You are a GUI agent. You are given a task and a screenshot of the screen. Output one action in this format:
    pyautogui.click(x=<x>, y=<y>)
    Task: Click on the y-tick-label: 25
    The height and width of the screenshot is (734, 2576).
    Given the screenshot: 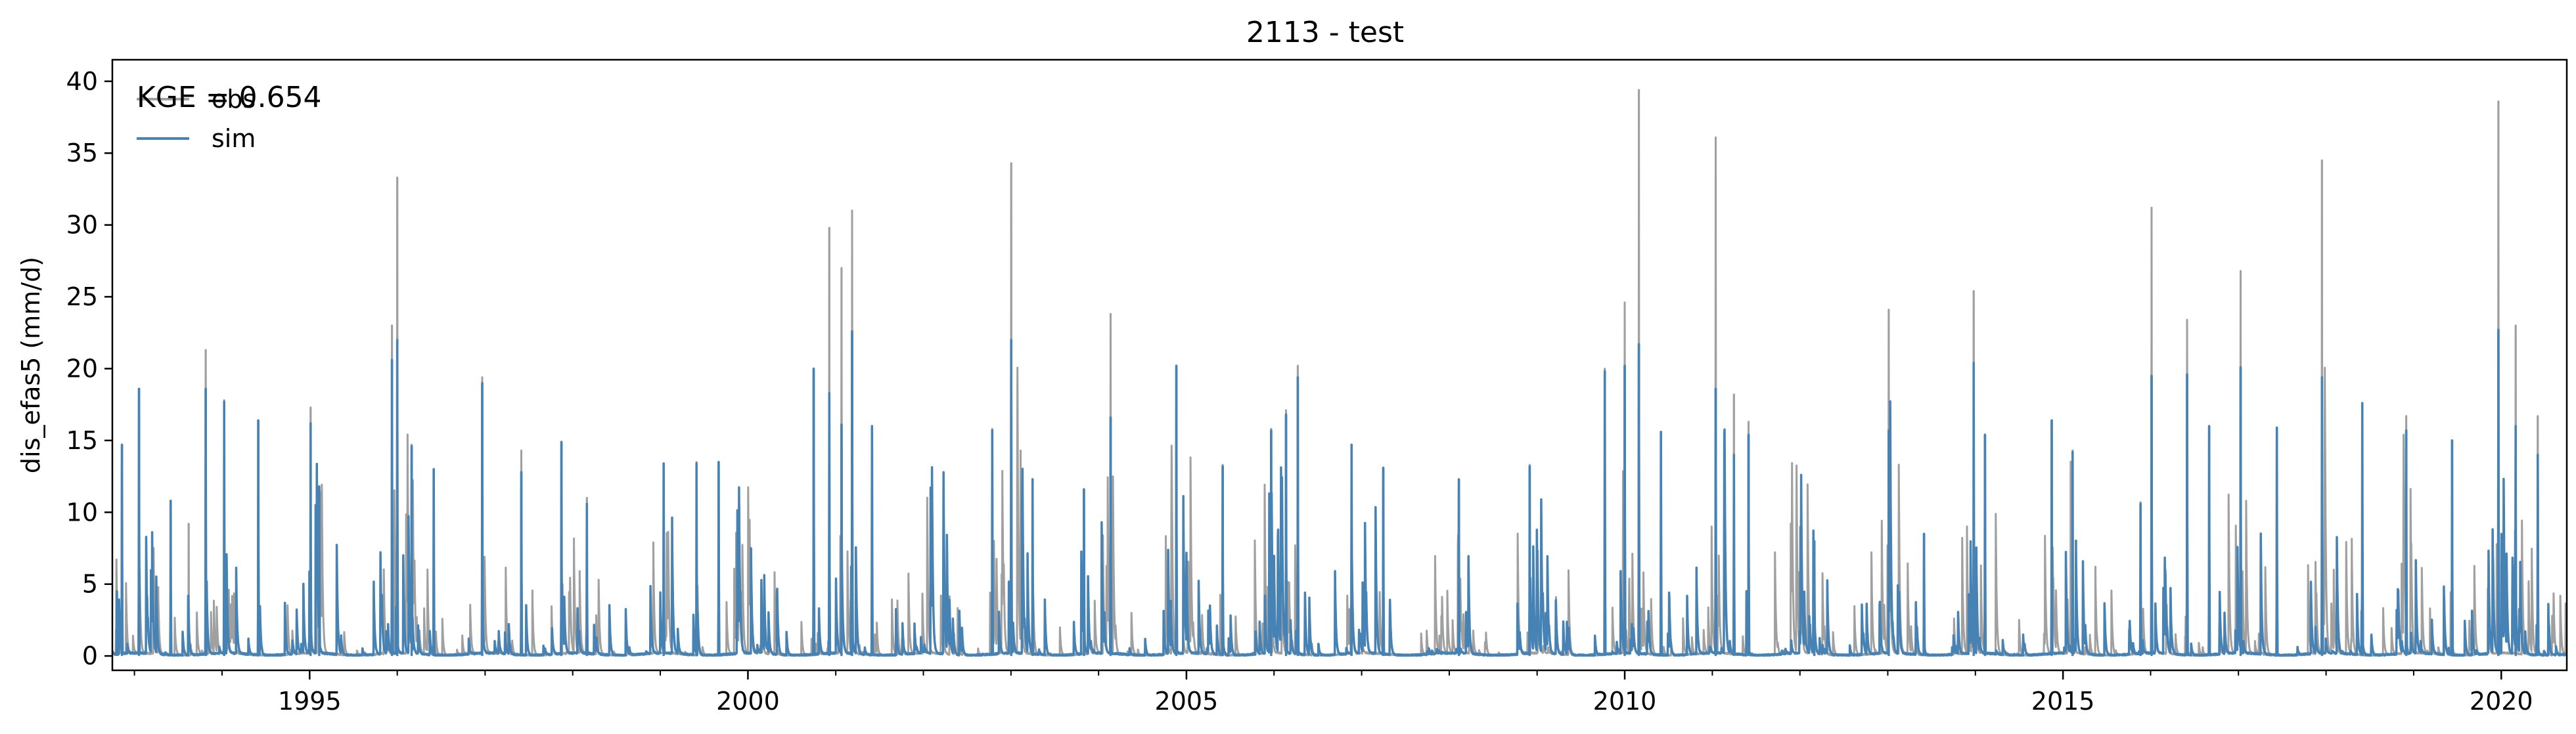 What is the action you would take?
    pyautogui.click(x=82, y=296)
    